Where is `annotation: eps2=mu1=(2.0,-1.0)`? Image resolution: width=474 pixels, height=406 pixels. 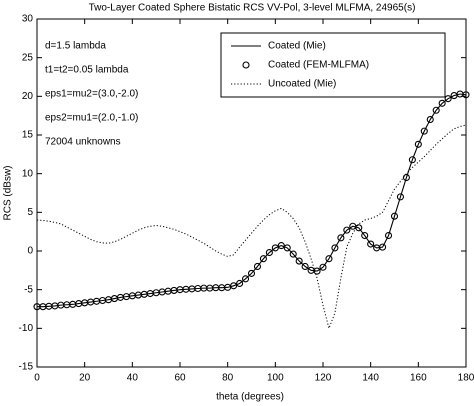
annotation: eps2=mu1=(2.0,-1.0) is located at coordinates (91, 118).